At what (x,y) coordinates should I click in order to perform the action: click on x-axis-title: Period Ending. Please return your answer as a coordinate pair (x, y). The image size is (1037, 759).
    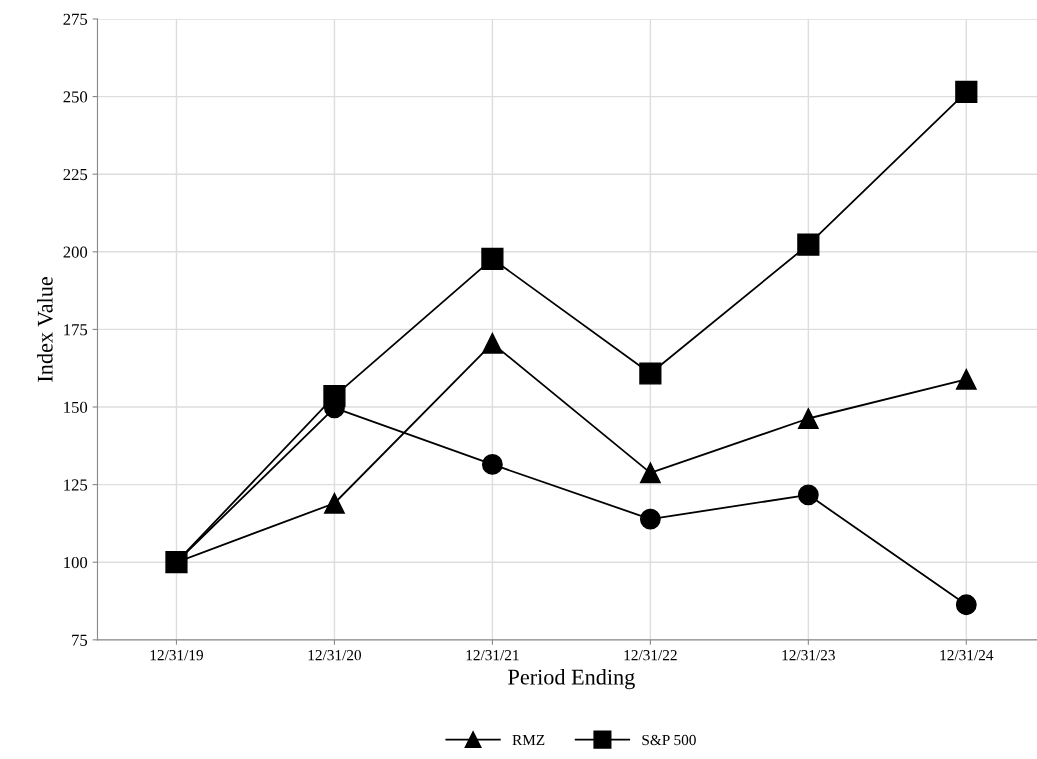
    Looking at the image, I should click on (571, 679).